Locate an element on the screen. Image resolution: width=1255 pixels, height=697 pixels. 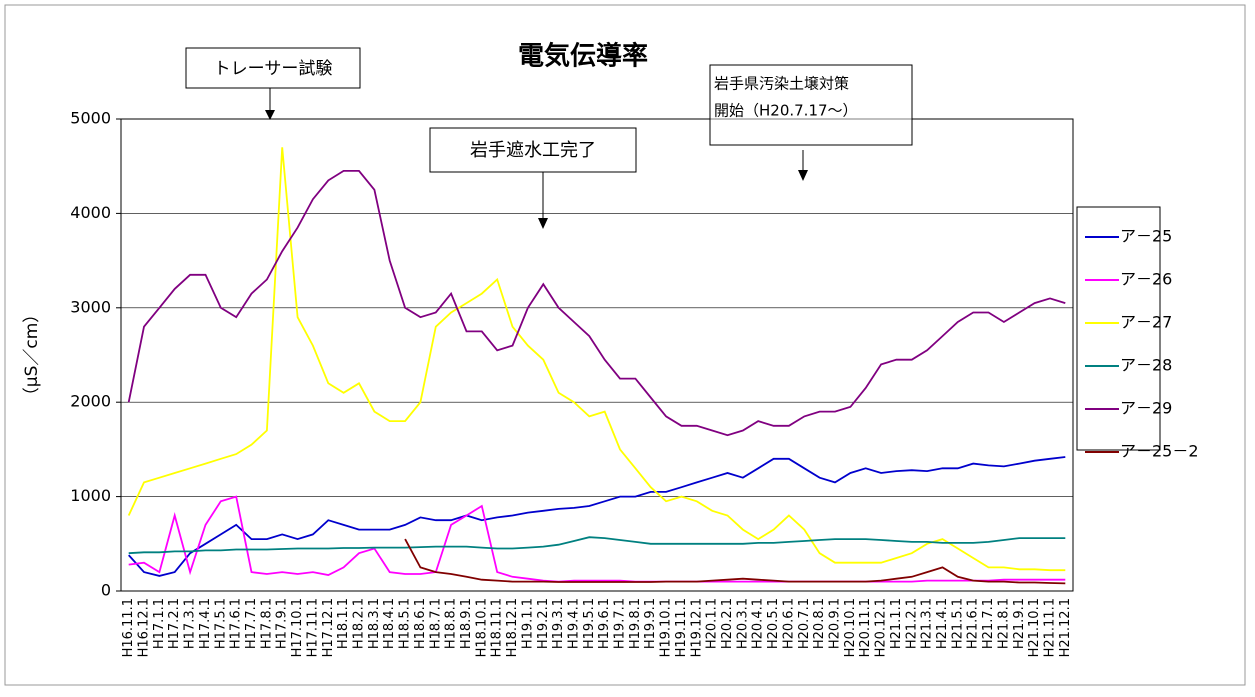
legend-label: ア－28 is located at coordinates (1146, 365).